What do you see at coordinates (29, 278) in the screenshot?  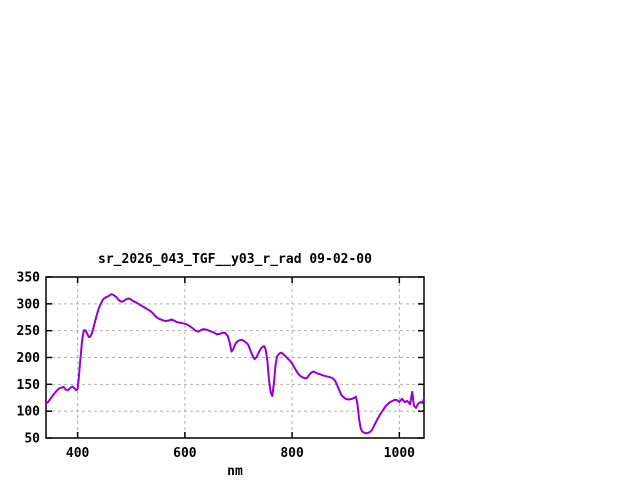 I see `y-tick-label: 350` at bounding box center [29, 278].